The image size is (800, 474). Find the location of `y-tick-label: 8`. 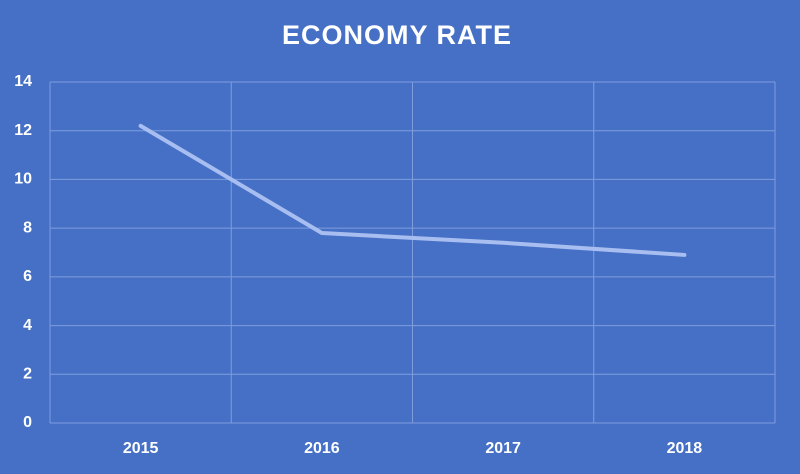

y-tick-label: 8 is located at coordinates (27, 227).